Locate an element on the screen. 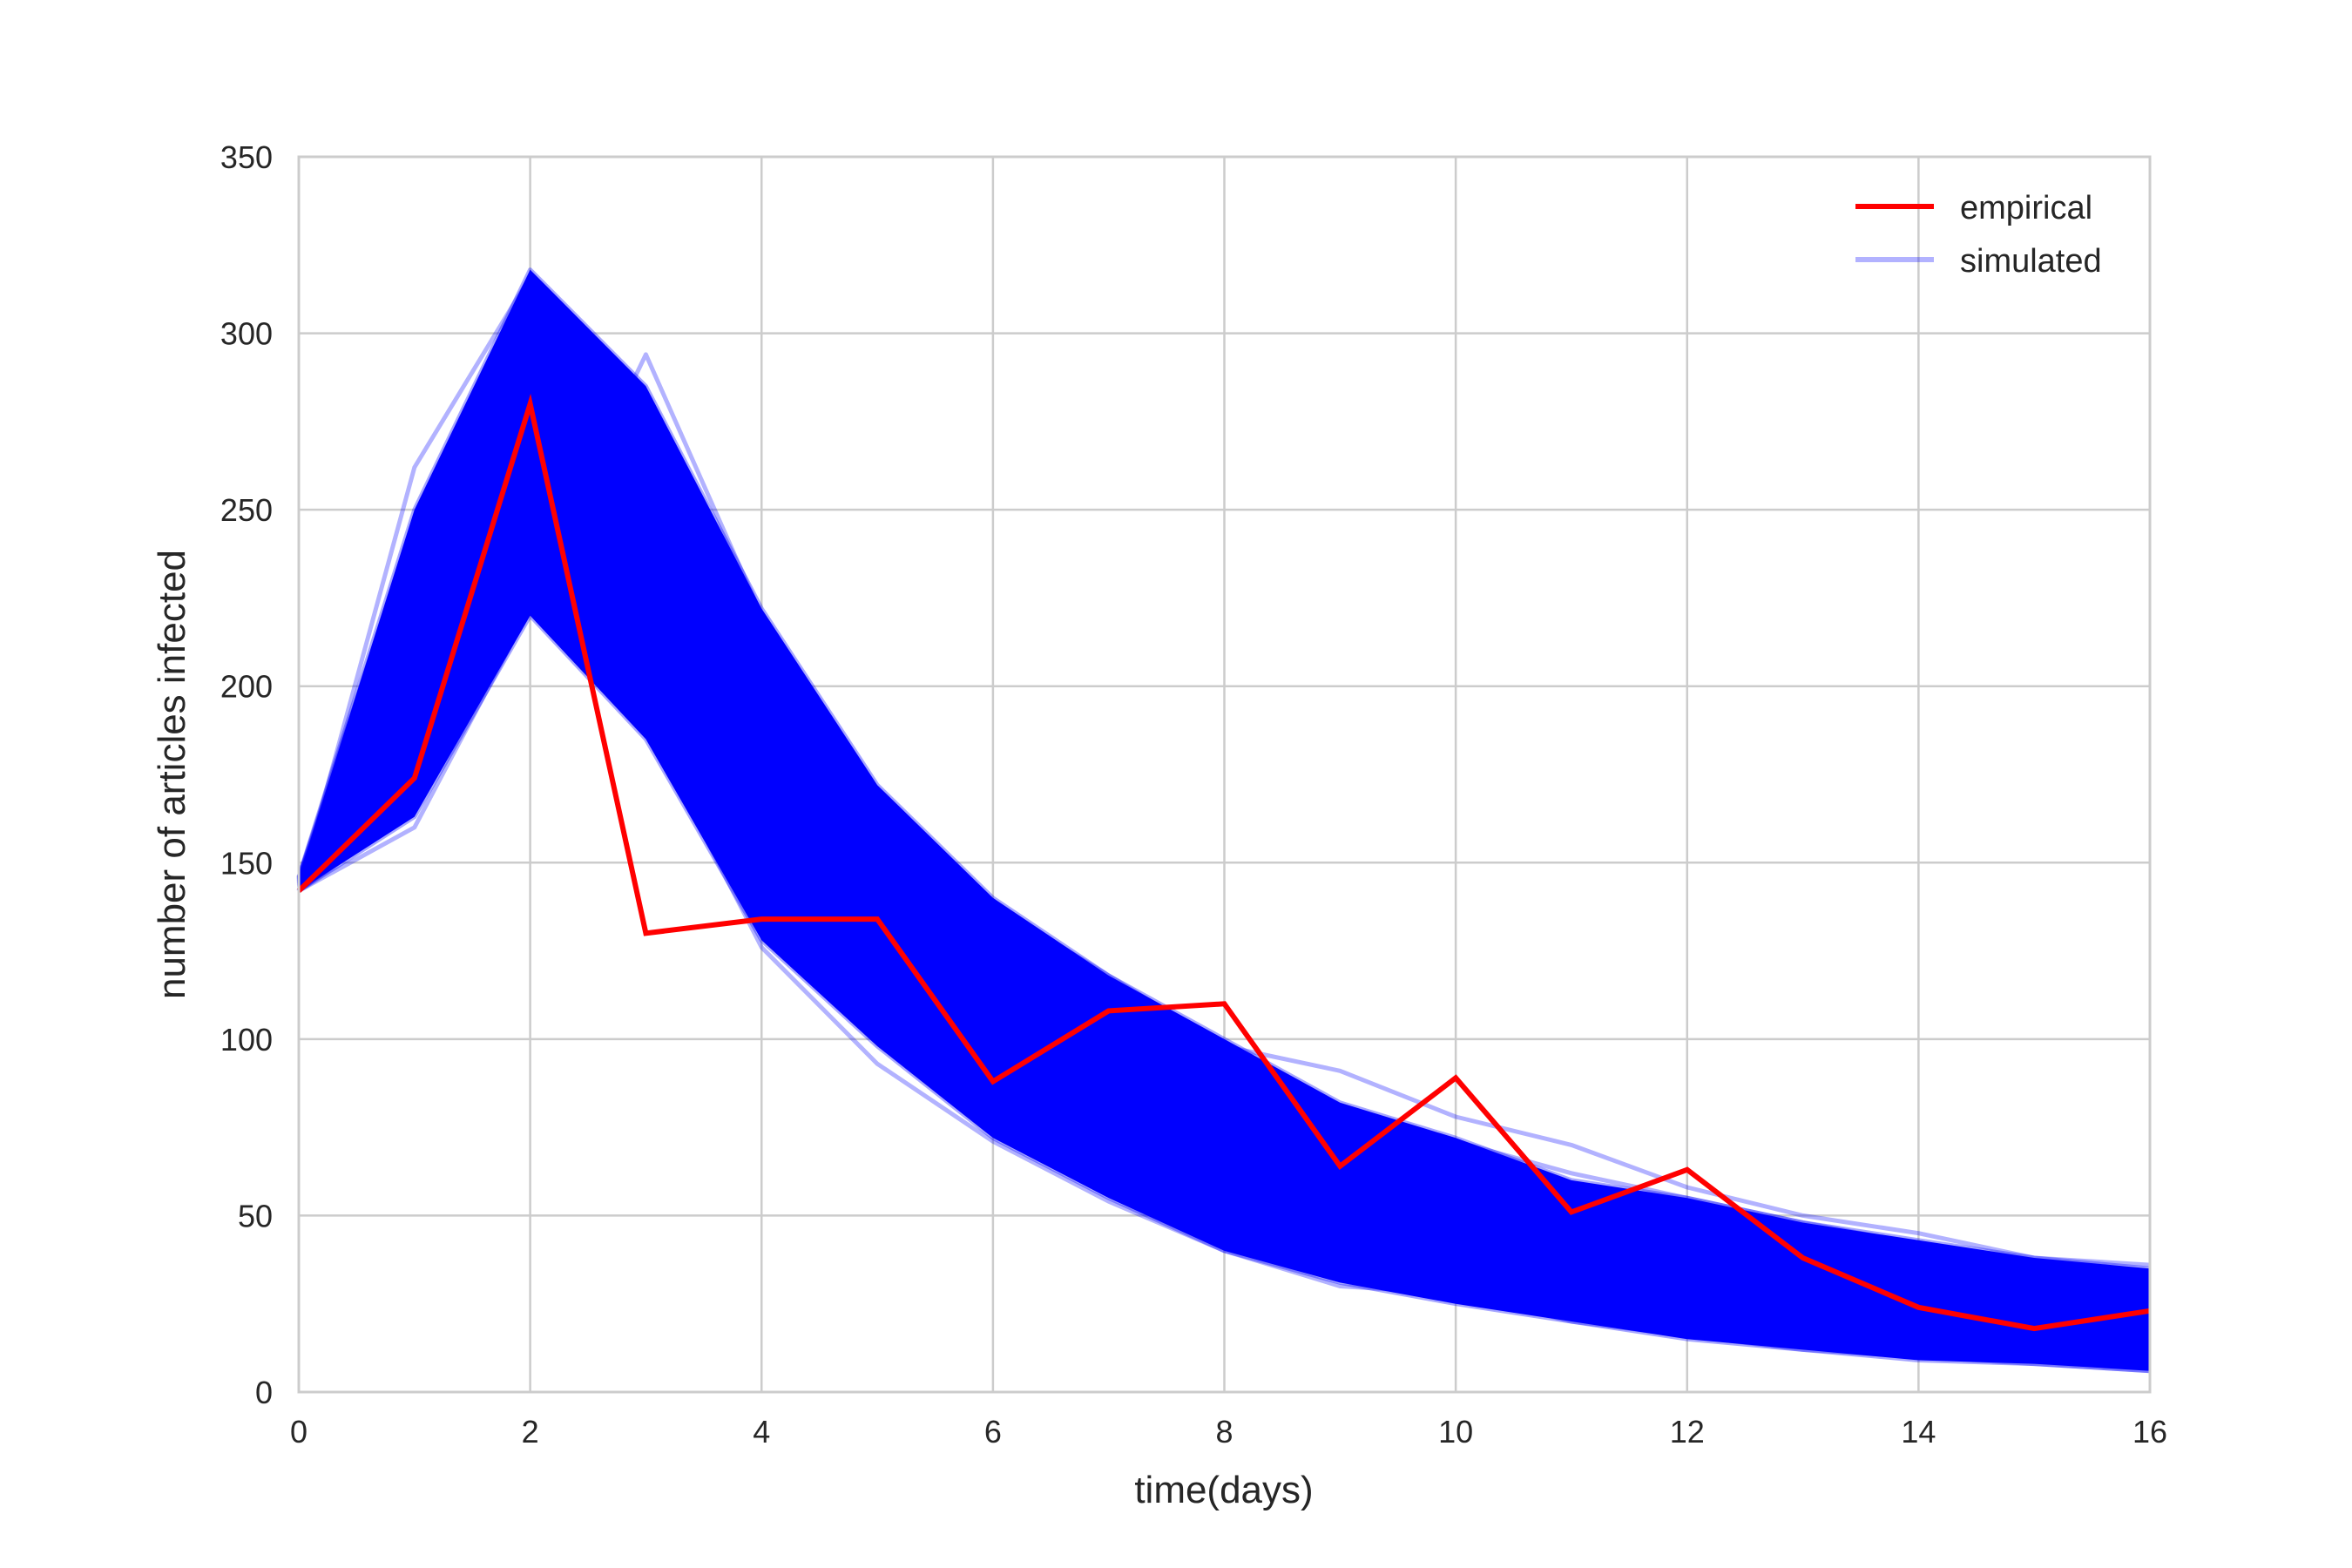 This screenshot has width=2352, height=1568. x-axis-label: time(days) is located at coordinates (1223, 1490).